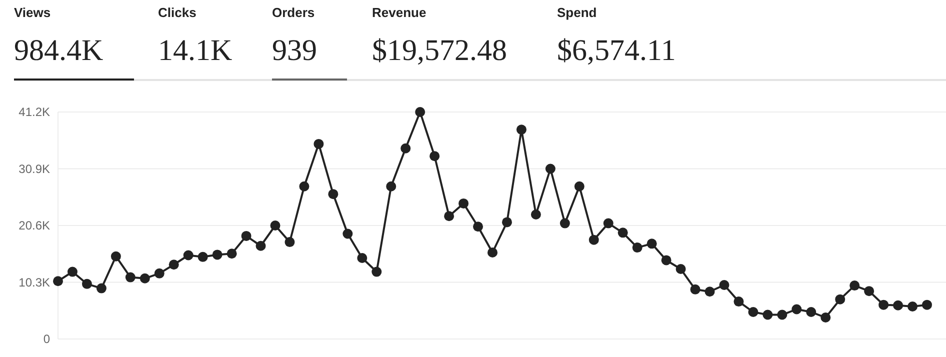 The width and height of the screenshot is (946, 357). What do you see at coordinates (59, 50) in the screenshot?
I see `text: 984.4K` at bounding box center [59, 50].